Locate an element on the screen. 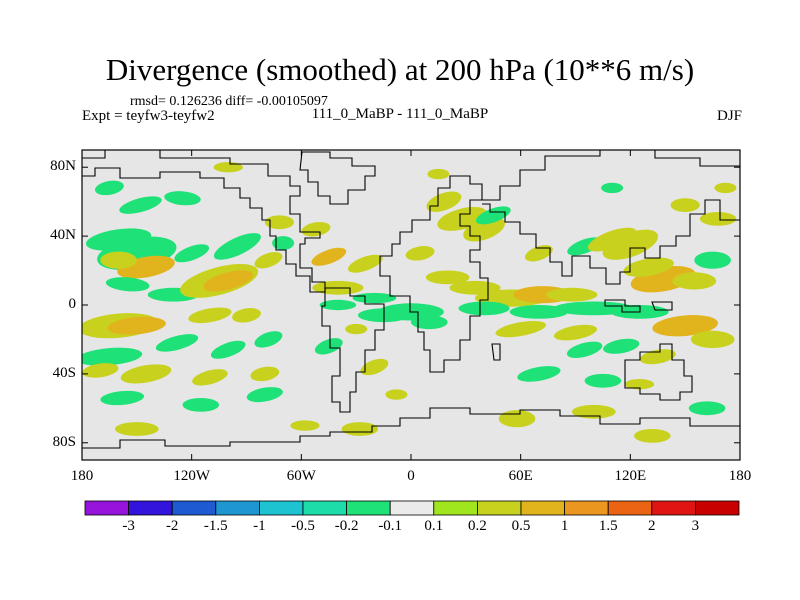 This screenshot has width=800, height=600. colorbar is located at coordinates (412, 508).